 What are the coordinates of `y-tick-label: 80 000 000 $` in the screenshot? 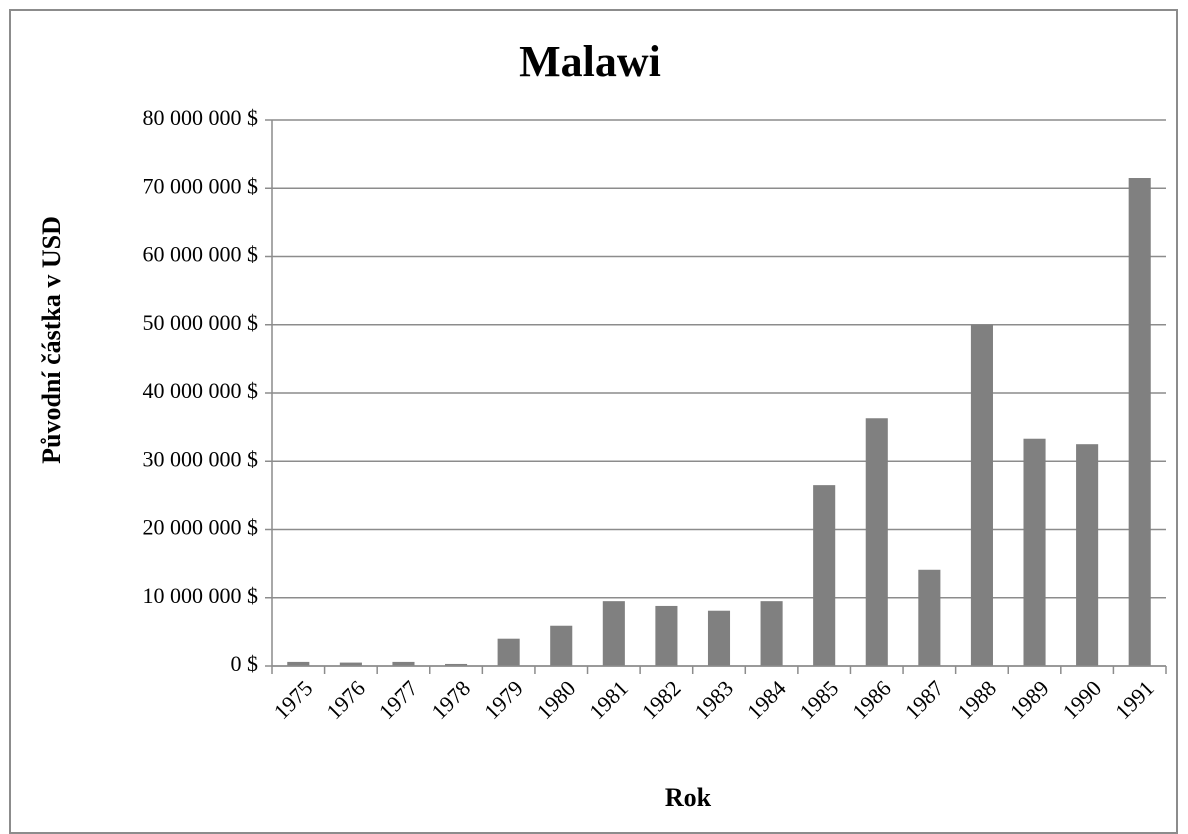 It's located at (201, 117).